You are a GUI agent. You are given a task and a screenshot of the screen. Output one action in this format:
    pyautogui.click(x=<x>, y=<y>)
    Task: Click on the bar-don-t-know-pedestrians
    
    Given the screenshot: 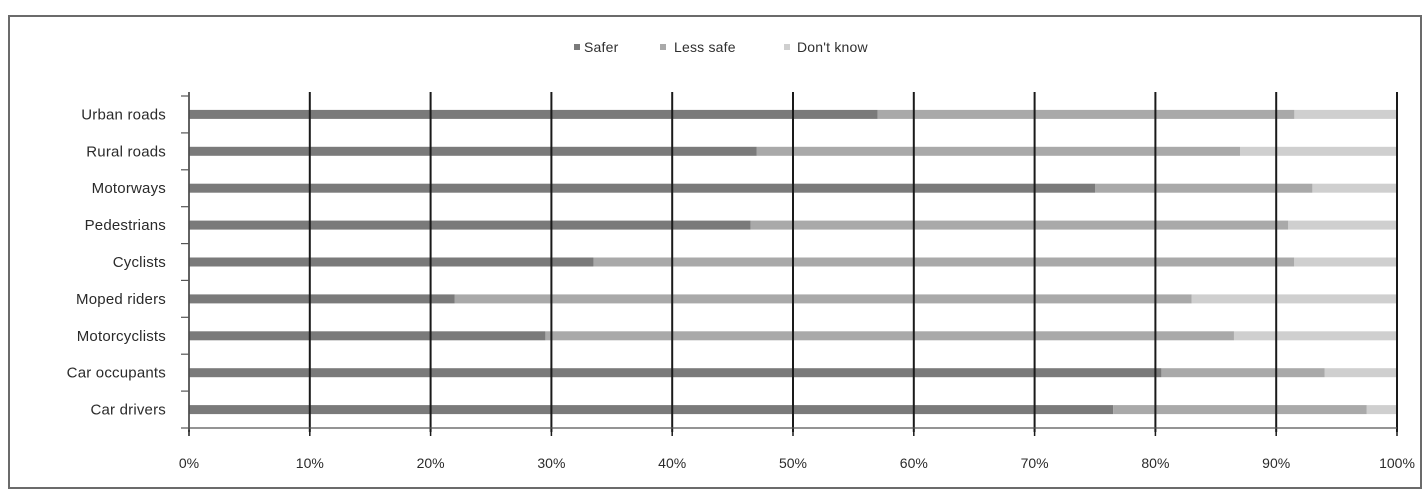 What is the action you would take?
    pyautogui.click(x=1342, y=225)
    